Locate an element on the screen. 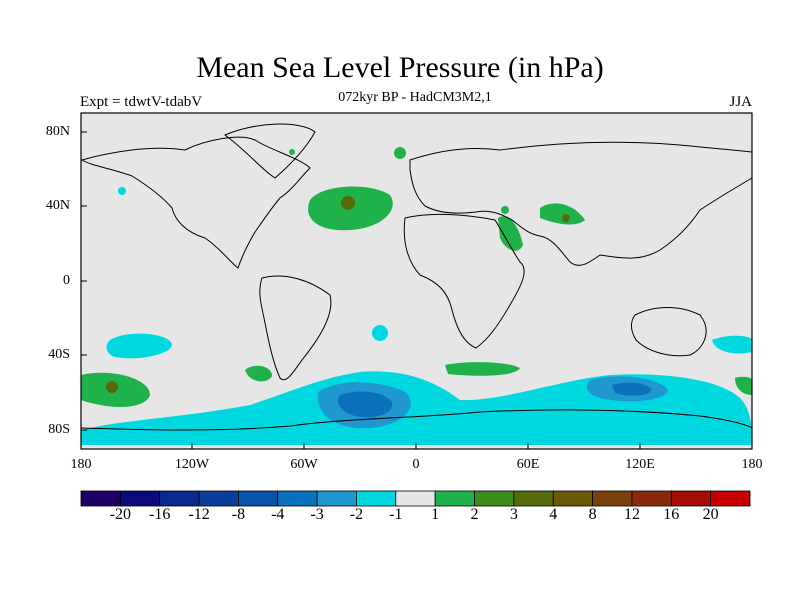 The height and width of the screenshot is (600, 800). colorbar-tick-label: 3 is located at coordinates (513, 514).